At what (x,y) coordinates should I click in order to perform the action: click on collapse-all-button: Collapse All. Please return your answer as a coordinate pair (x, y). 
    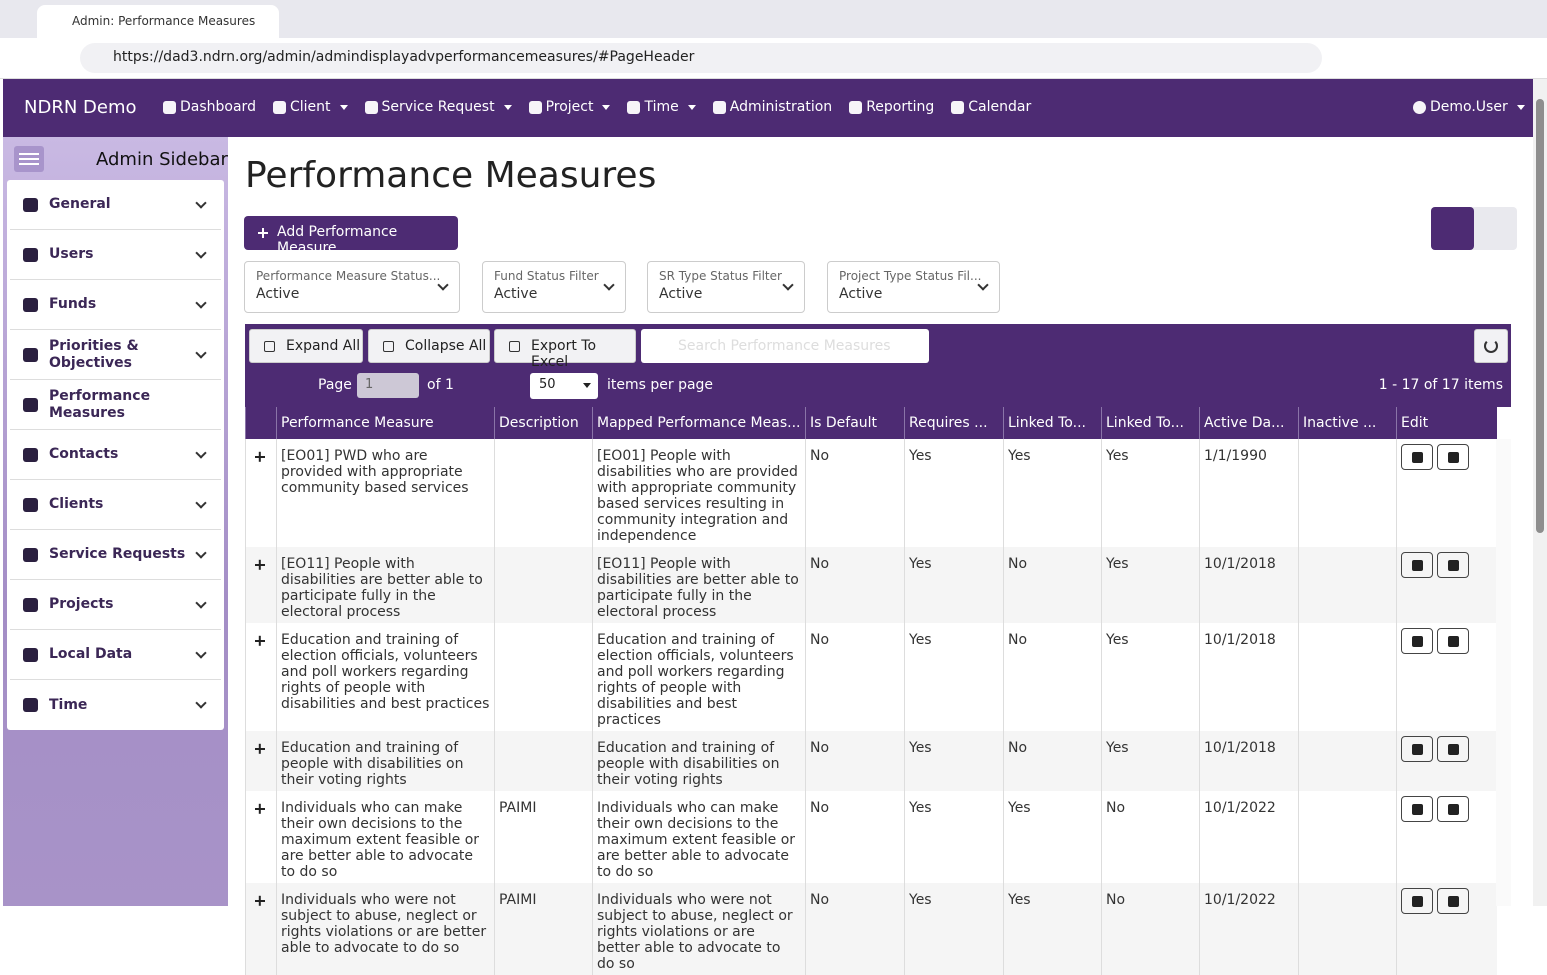
    Looking at the image, I should click on (429, 346).